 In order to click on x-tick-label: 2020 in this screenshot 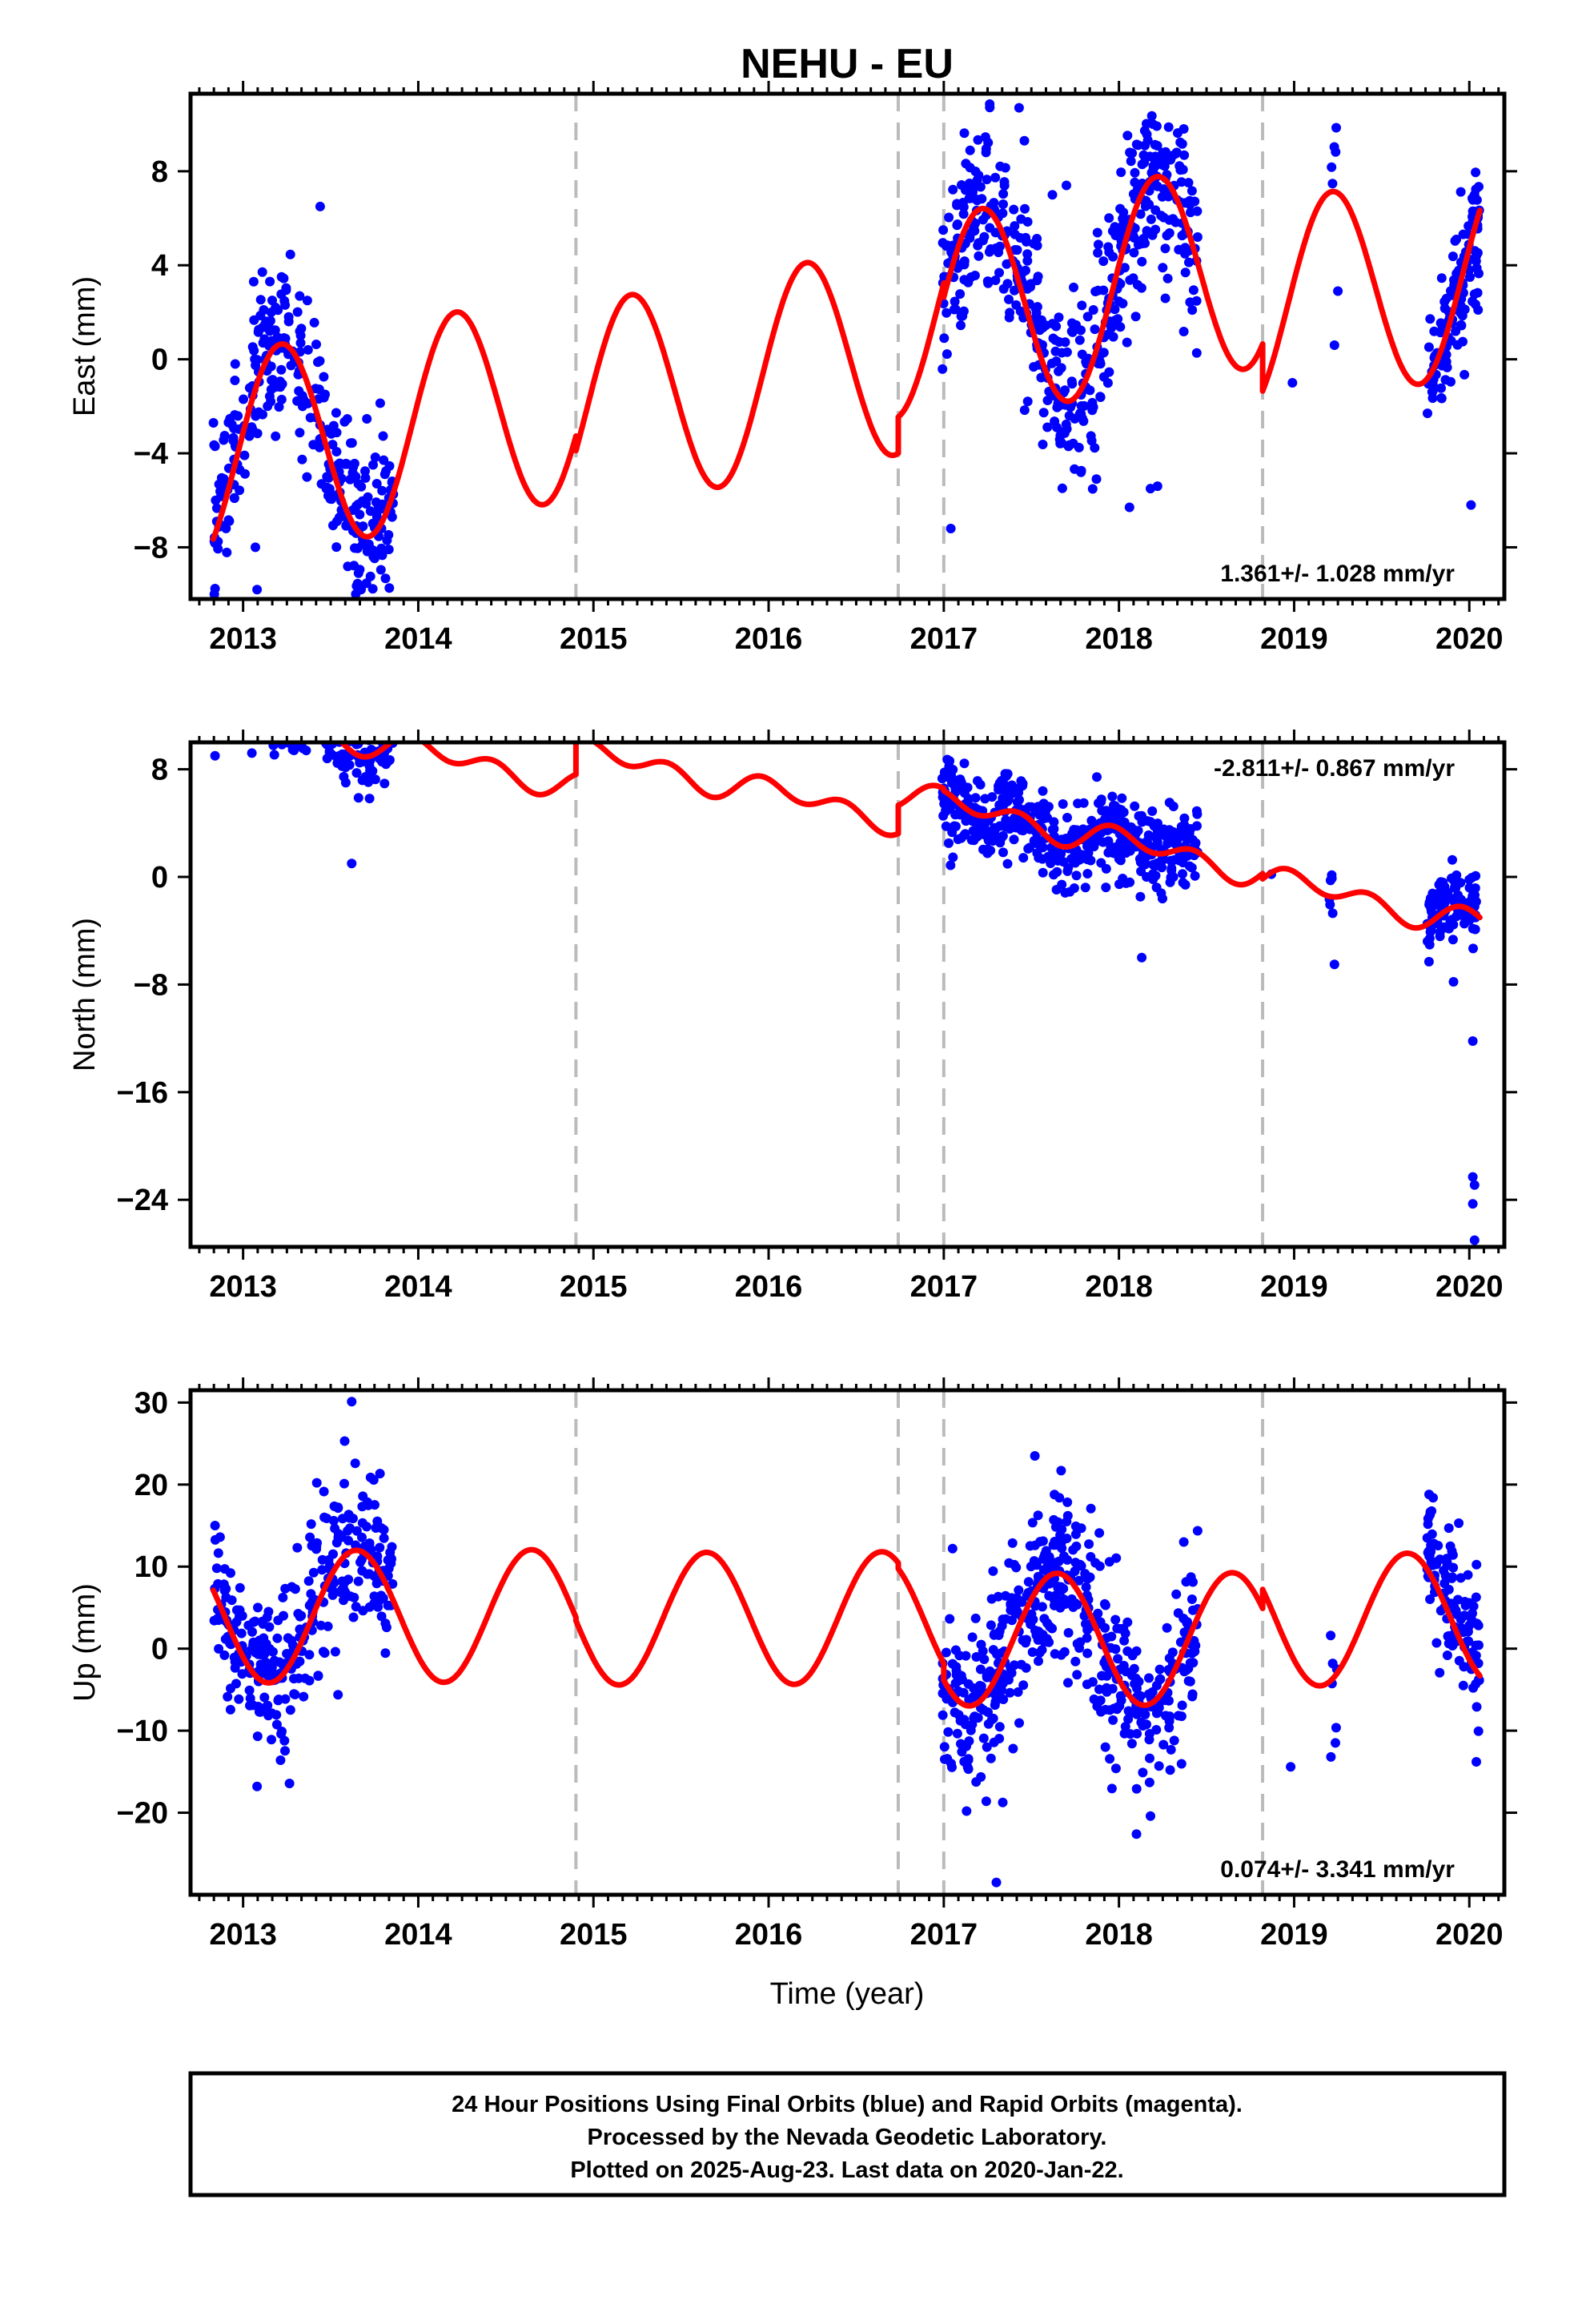, I will do `click(1469, 639)`.